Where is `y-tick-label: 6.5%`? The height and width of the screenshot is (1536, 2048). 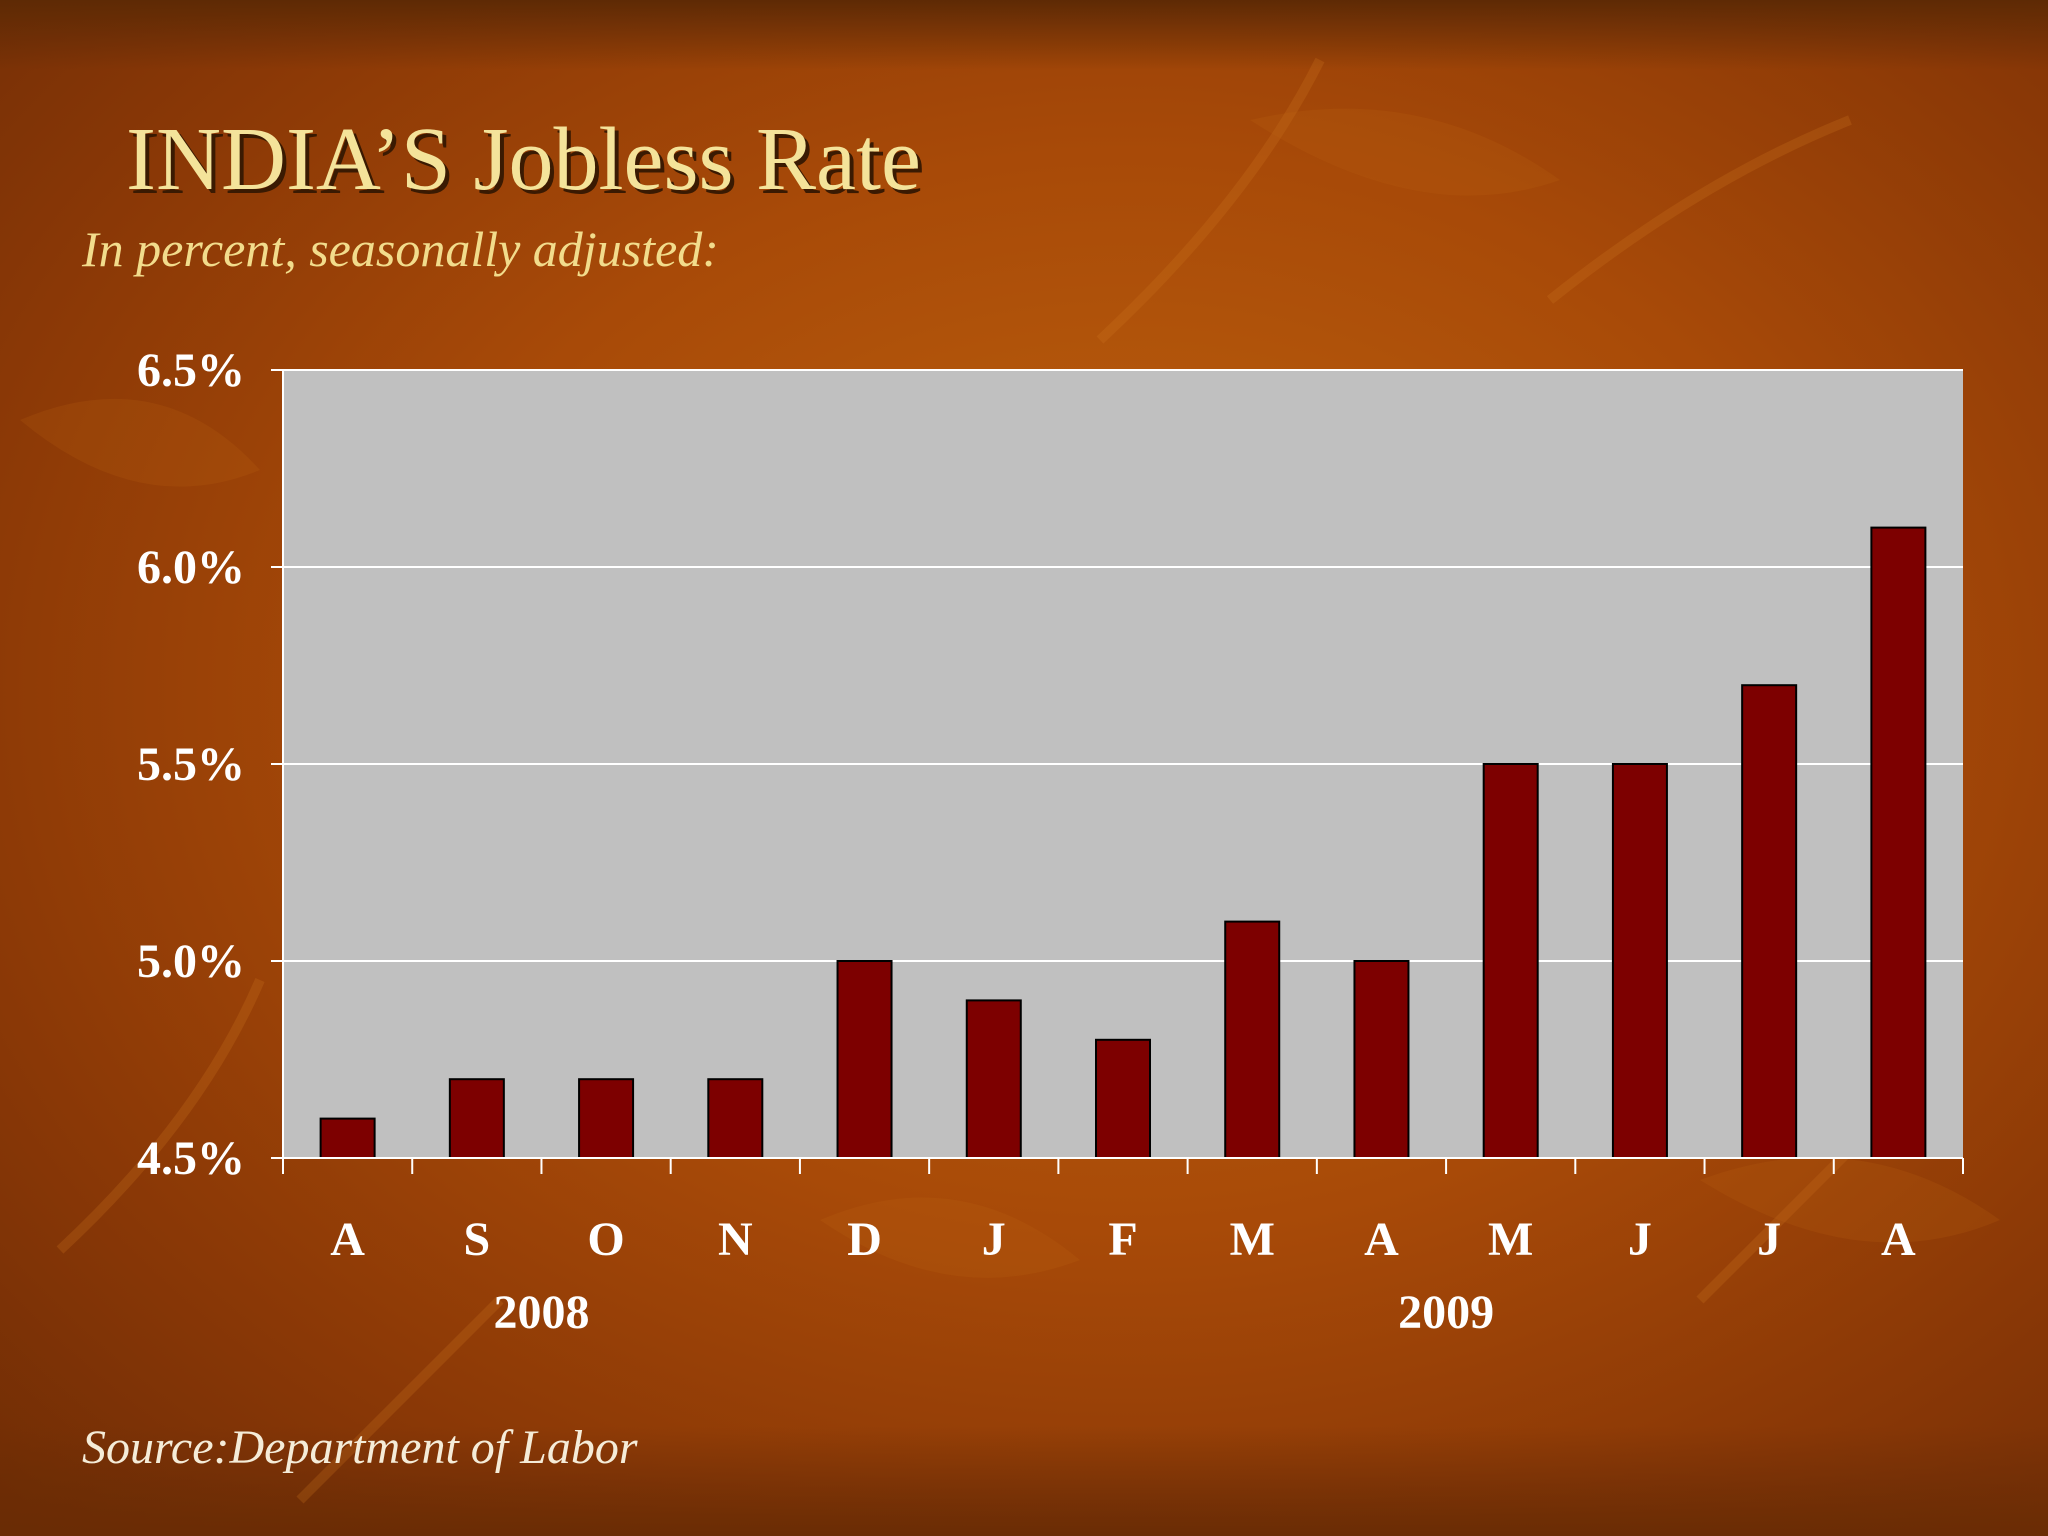 y-tick-label: 6.5% is located at coordinates (191, 370).